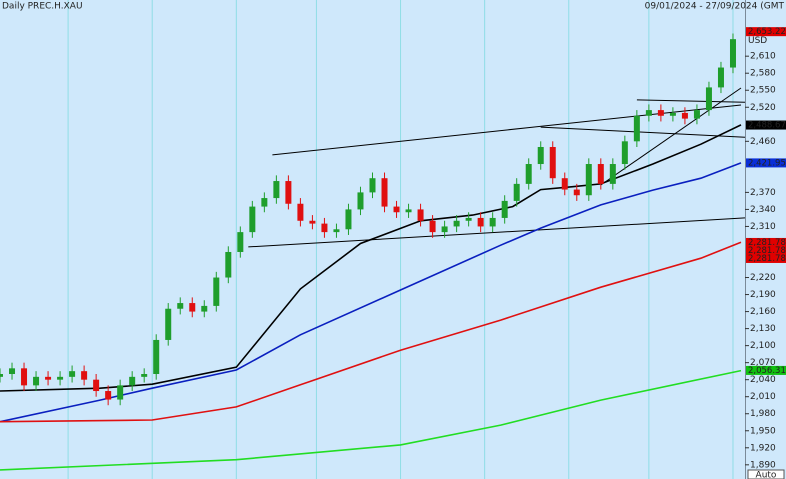  What do you see at coordinates (757, 41) in the screenshot?
I see `currency-label: USD` at bounding box center [757, 41].